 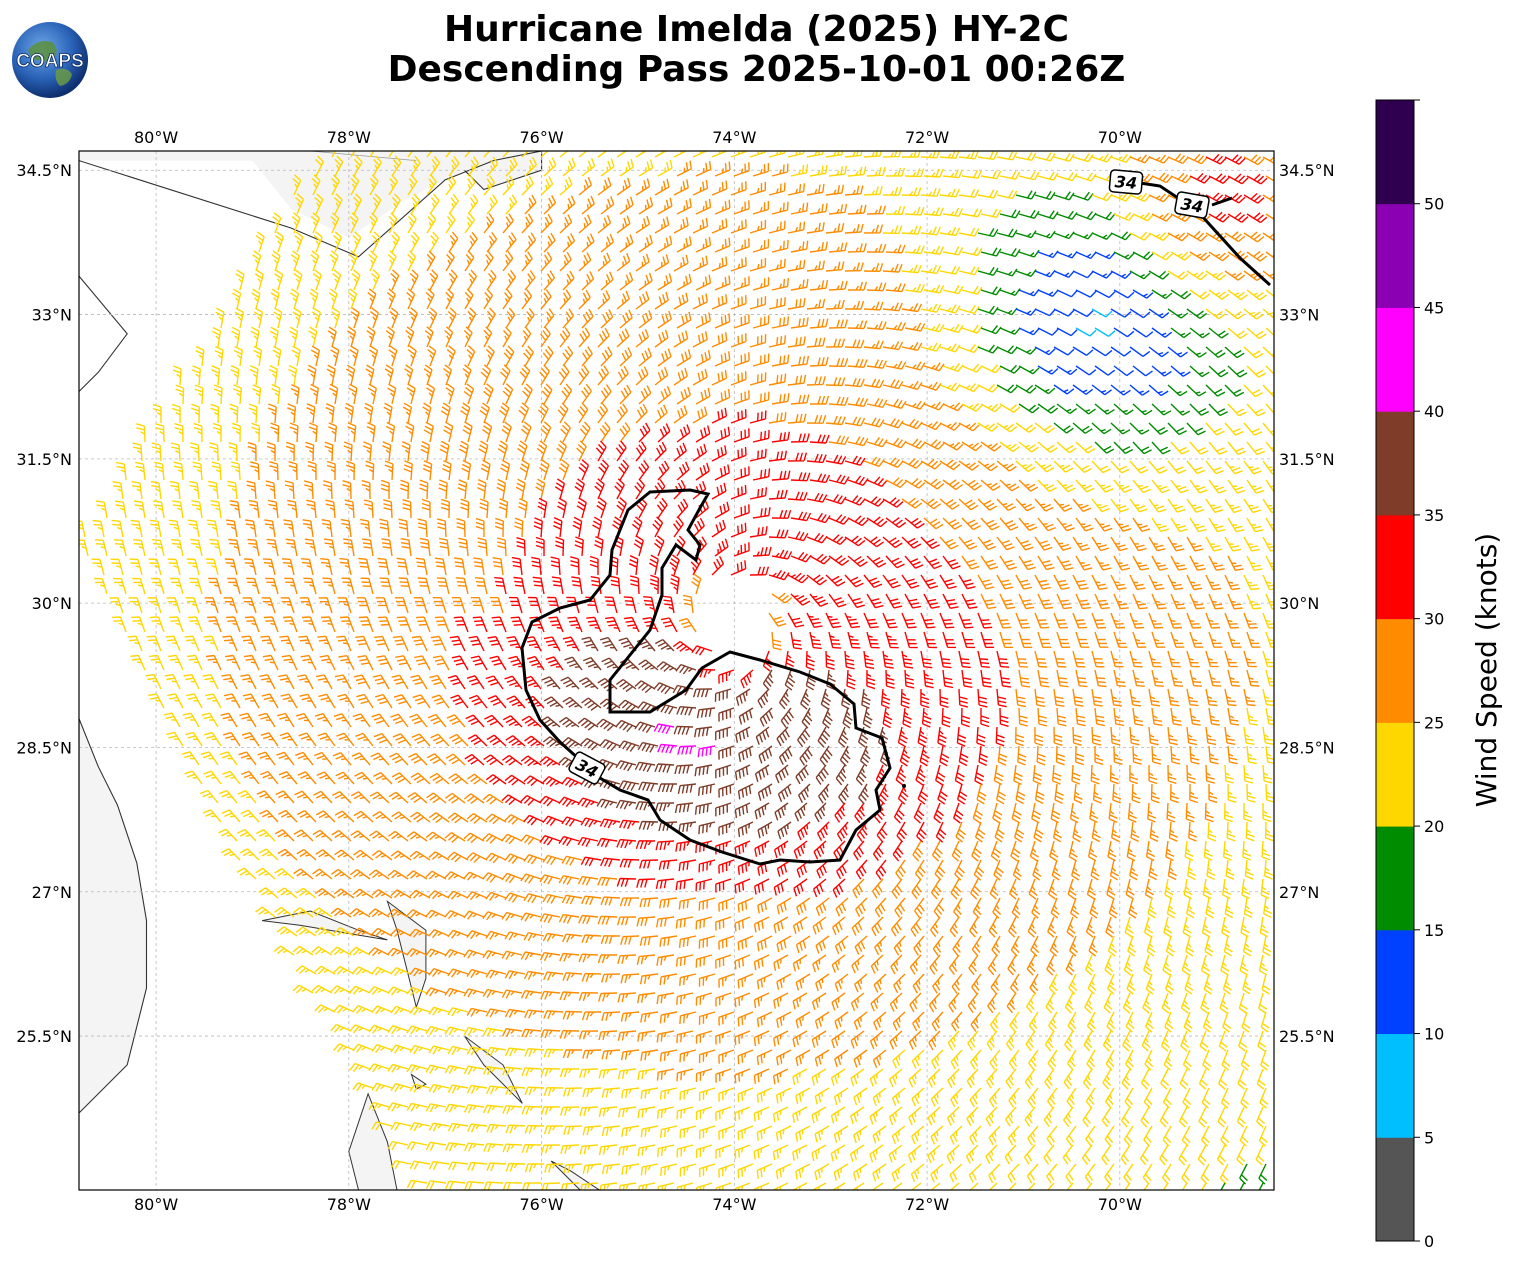 What do you see at coordinates (50, 60) in the screenshot?
I see `coaps-logo: COAPS` at bounding box center [50, 60].